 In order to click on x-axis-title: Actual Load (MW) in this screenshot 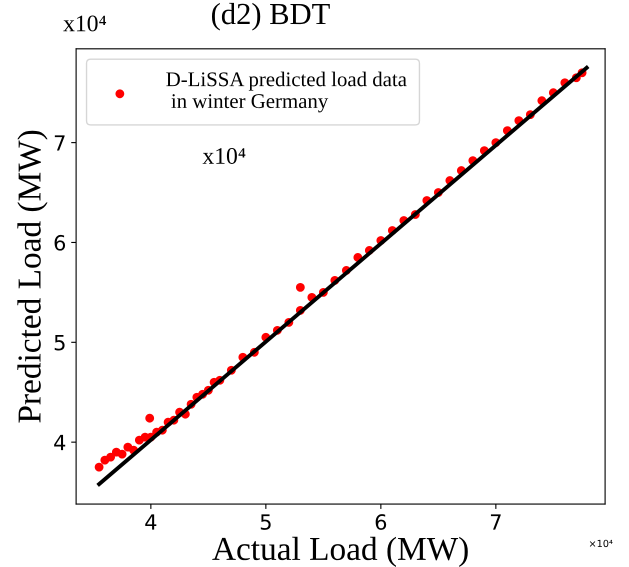, I will do `click(340, 551)`.